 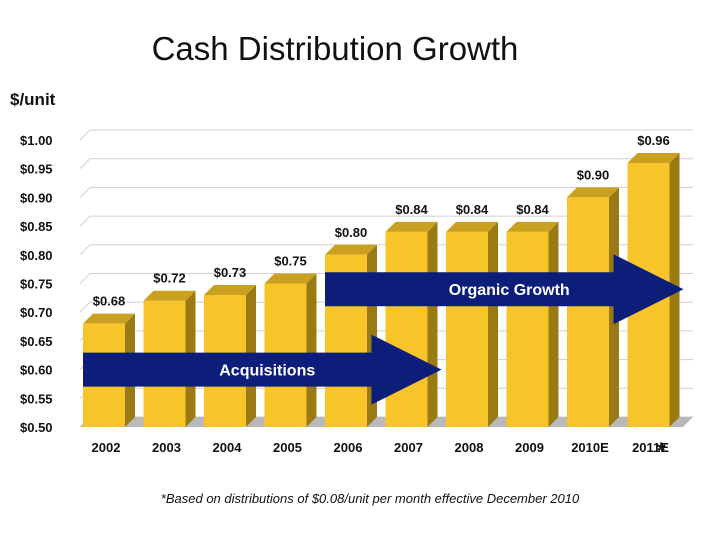 I want to click on bar-2007, so click(x=411, y=324).